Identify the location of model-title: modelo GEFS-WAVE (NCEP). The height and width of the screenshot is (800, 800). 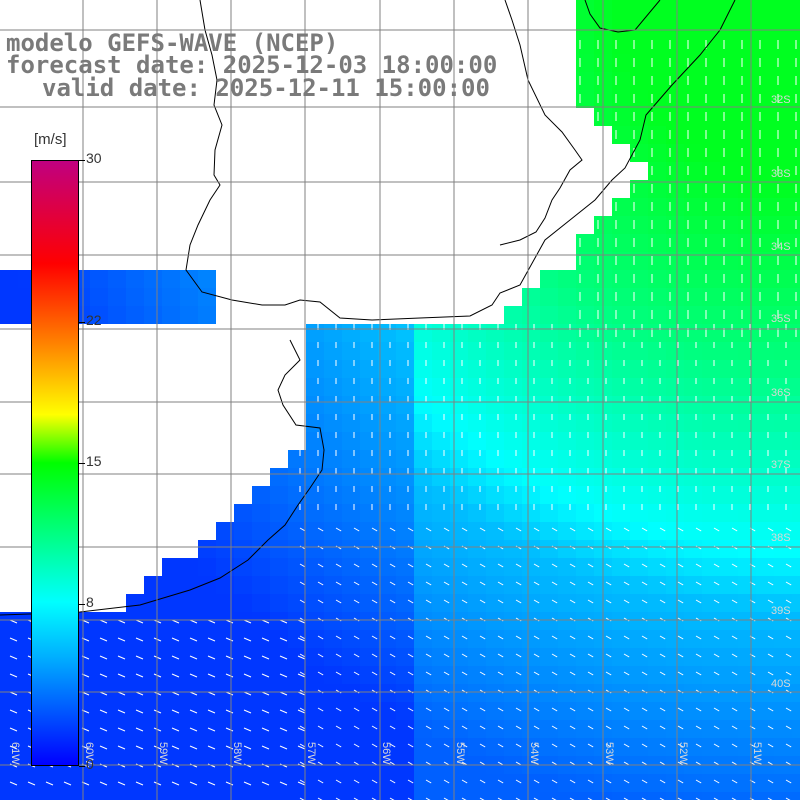
(172, 43).